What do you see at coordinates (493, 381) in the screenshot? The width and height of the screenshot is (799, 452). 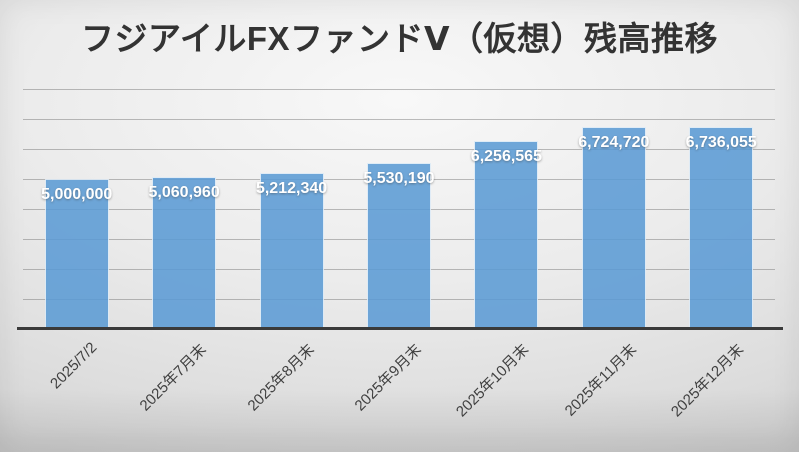 I see `x-axis-label: 2025年10月末` at bounding box center [493, 381].